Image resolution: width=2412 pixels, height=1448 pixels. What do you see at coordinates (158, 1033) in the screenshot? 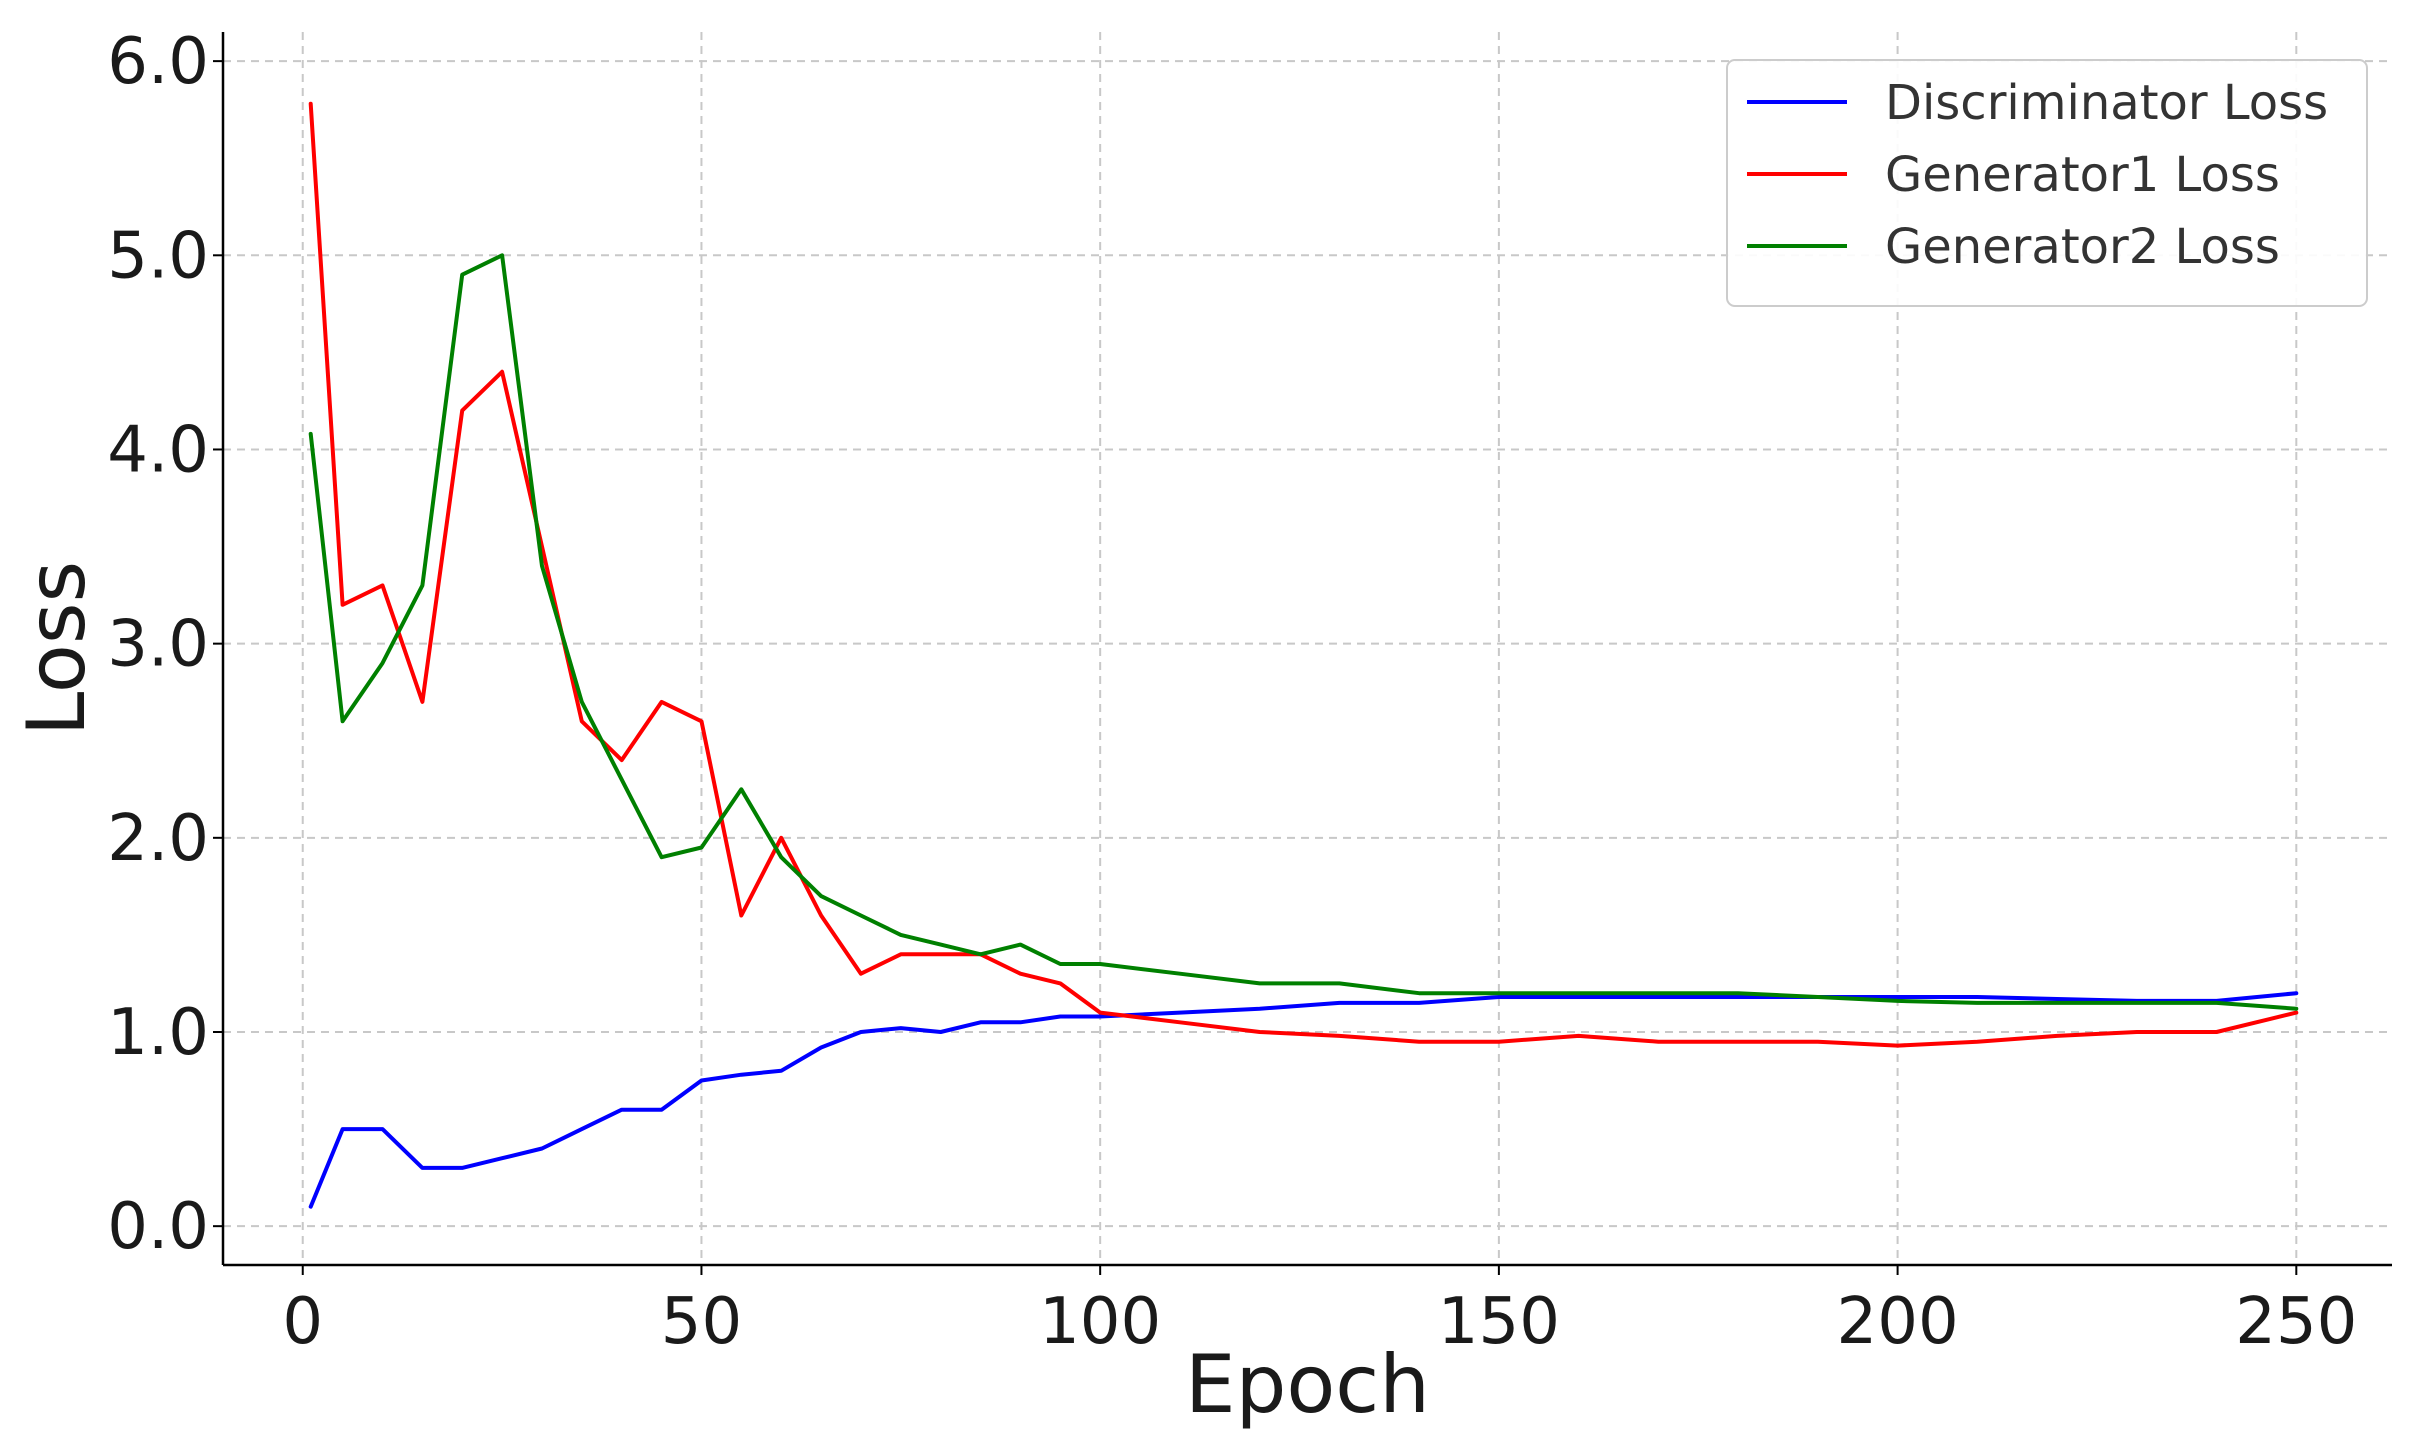
I see `y-tick-label: 1.0` at bounding box center [158, 1033].